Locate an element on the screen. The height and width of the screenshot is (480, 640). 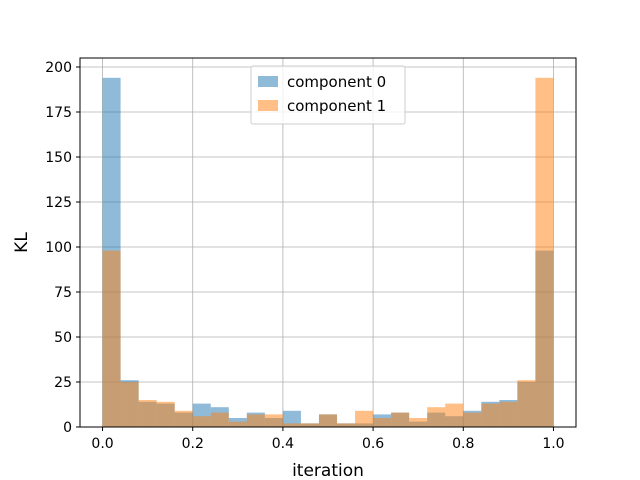
legend-box is located at coordinates (328, 95).